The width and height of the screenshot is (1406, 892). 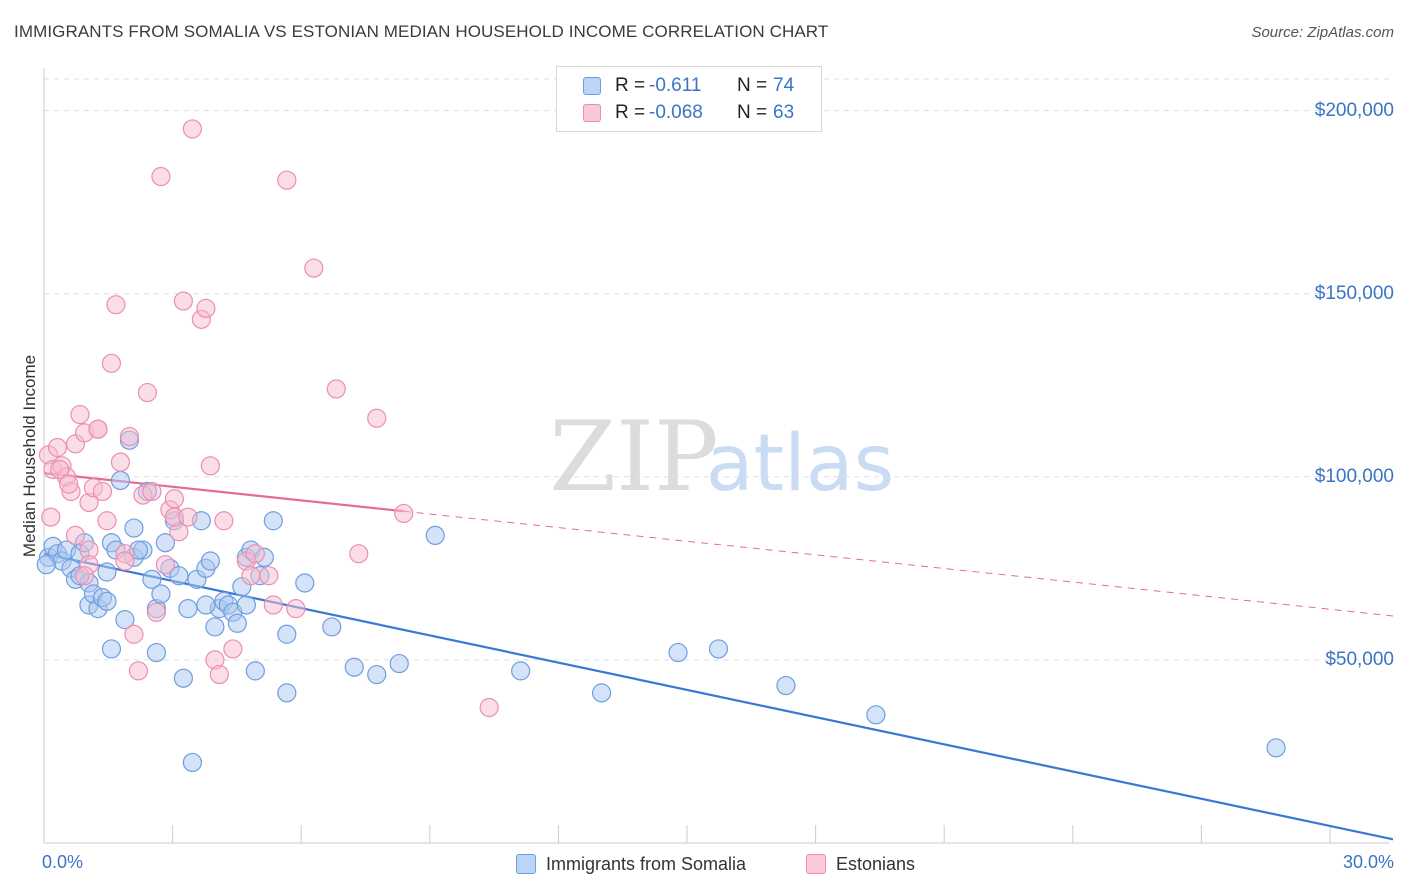 What do you see at coordinates (633, 457) in the screenshot?
I see `watermark-zip: ZIP` at bounding box center [633, 457].